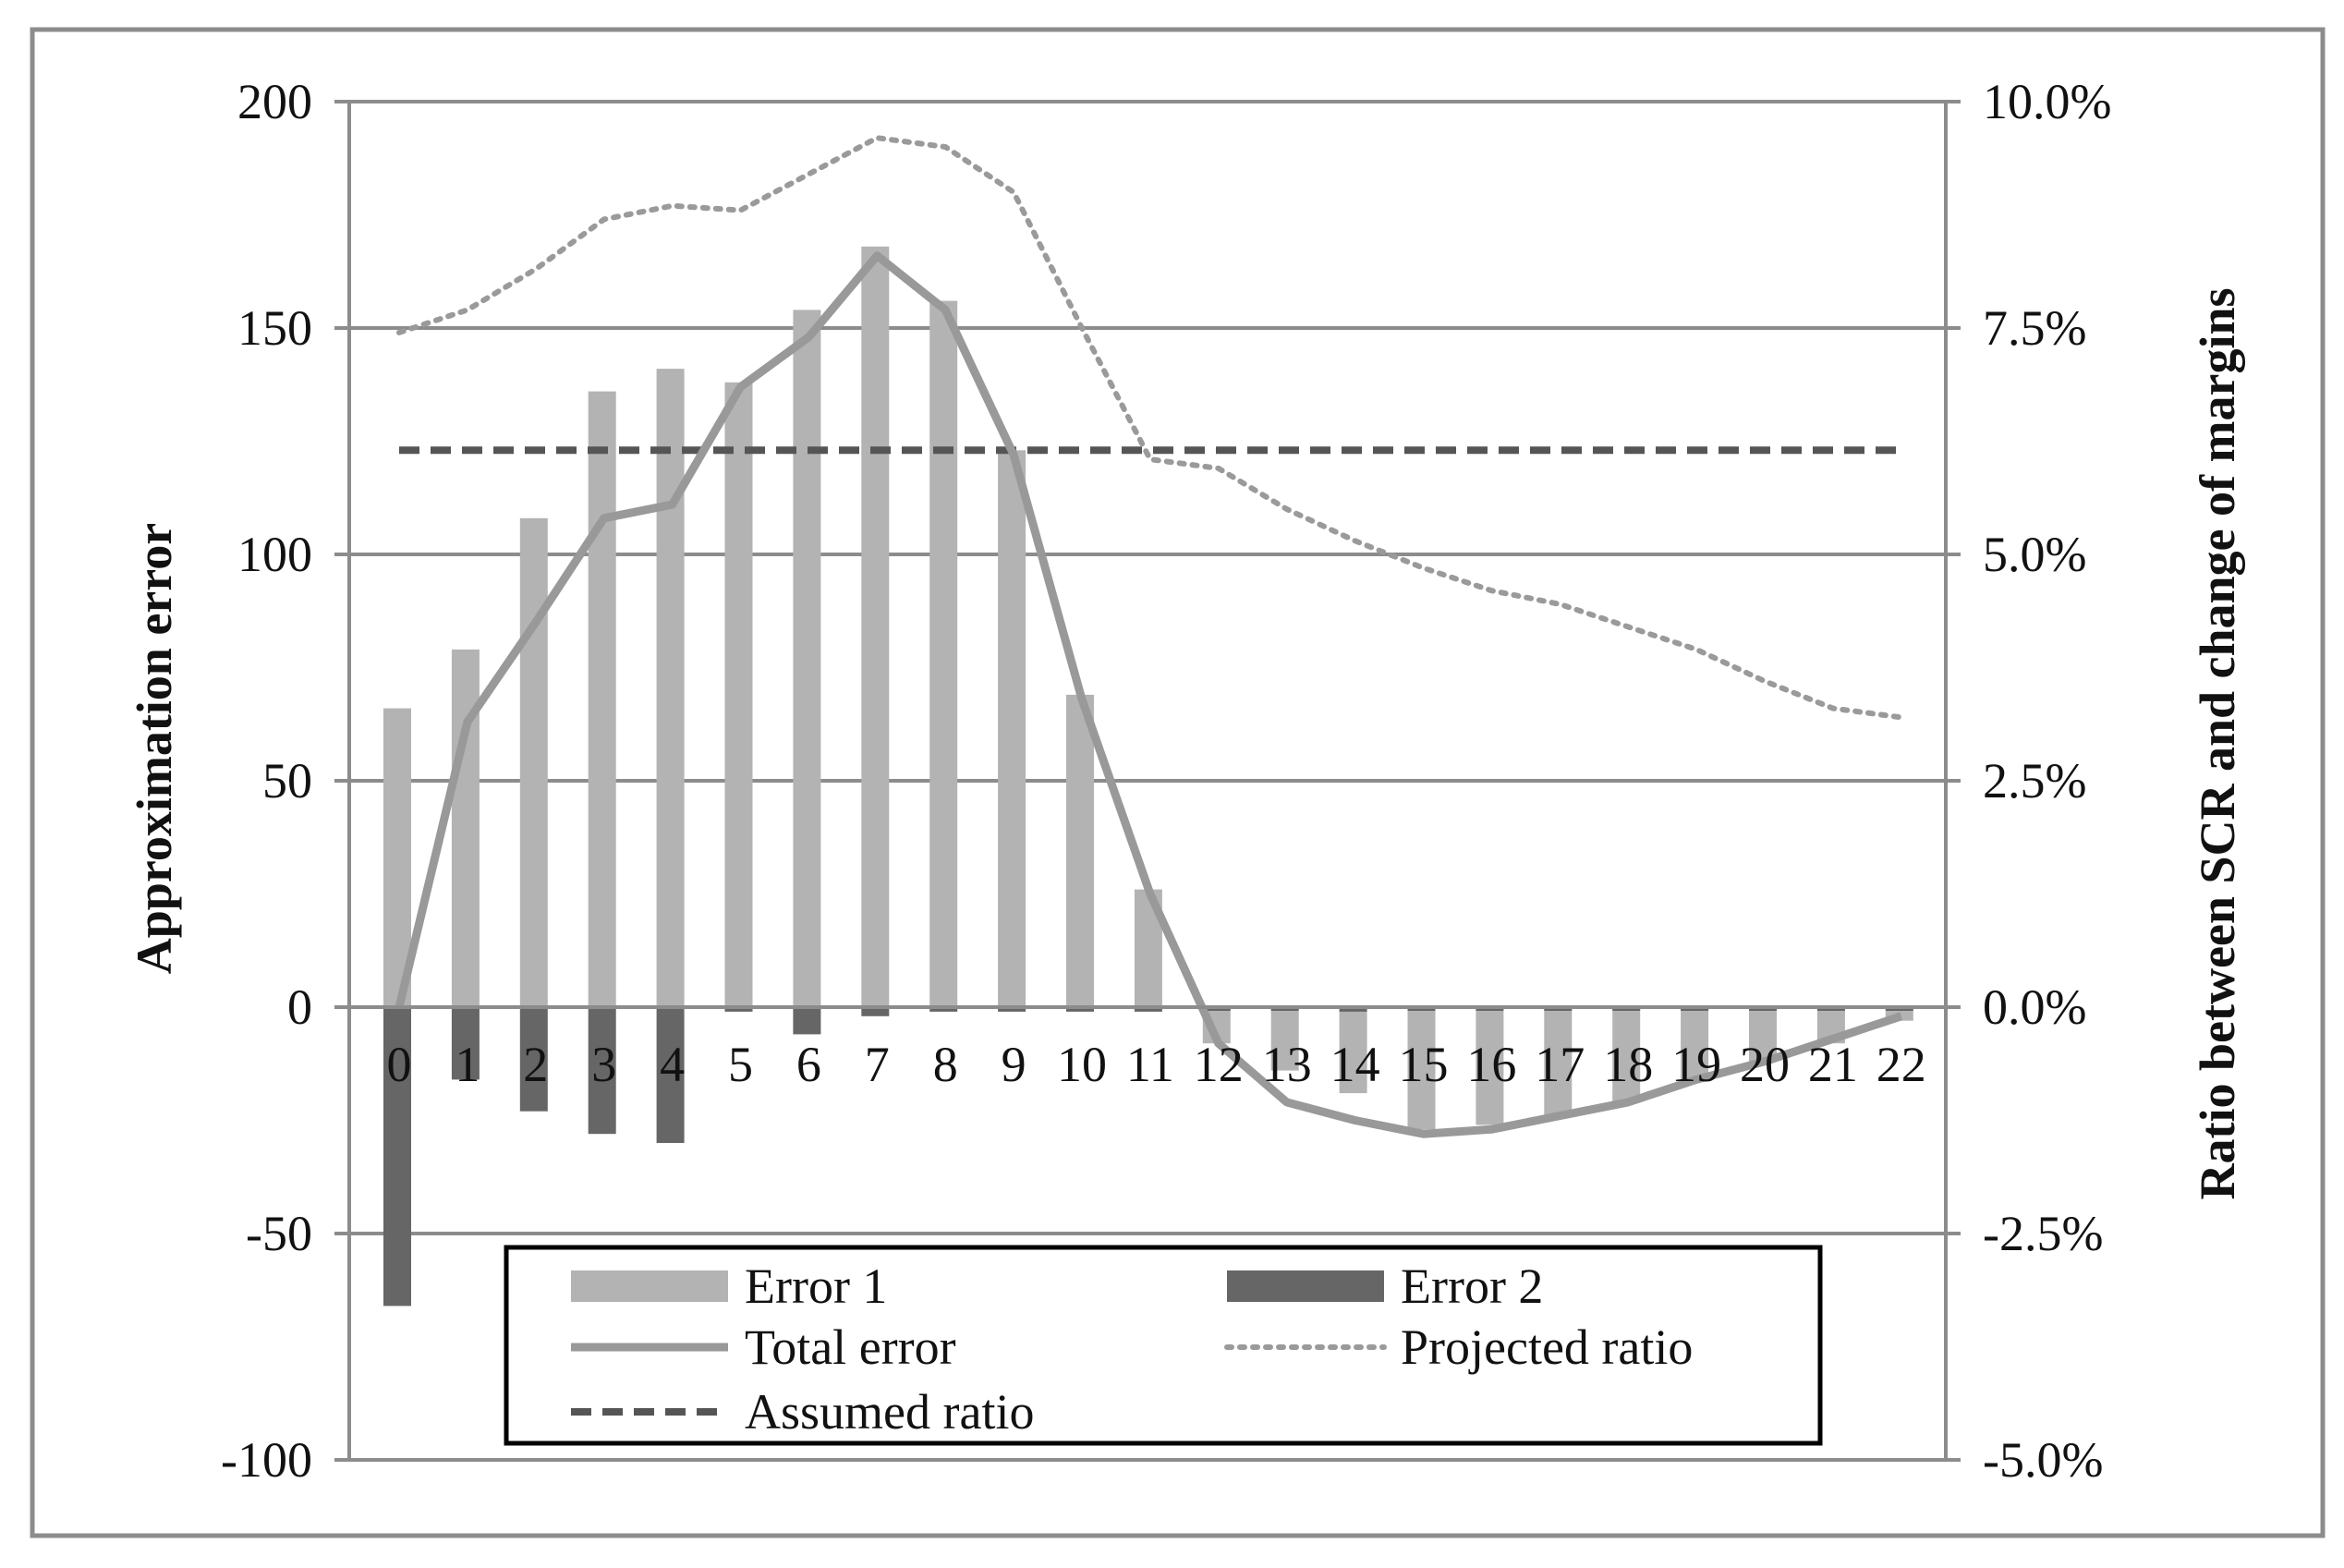  I want to click on y2-tick-label: 2.5%, so click(2034, 780).